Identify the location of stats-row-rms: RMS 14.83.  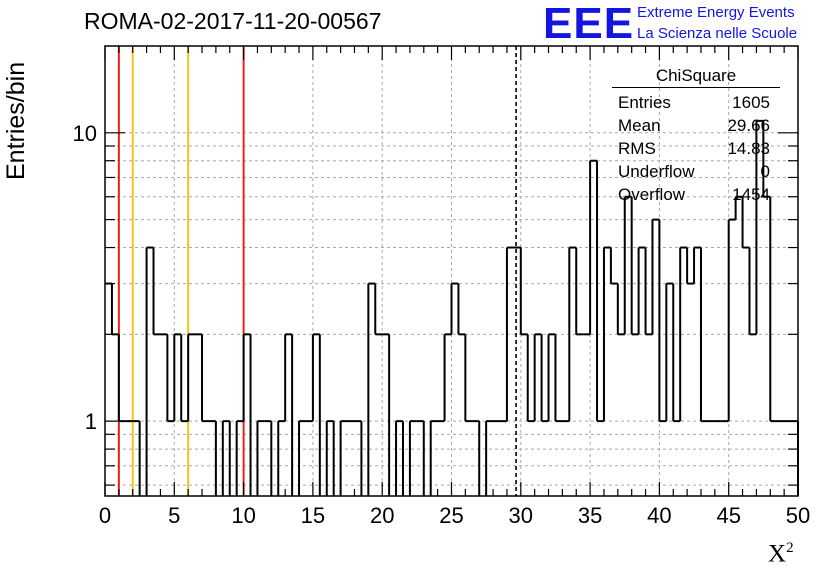
(696, 148).